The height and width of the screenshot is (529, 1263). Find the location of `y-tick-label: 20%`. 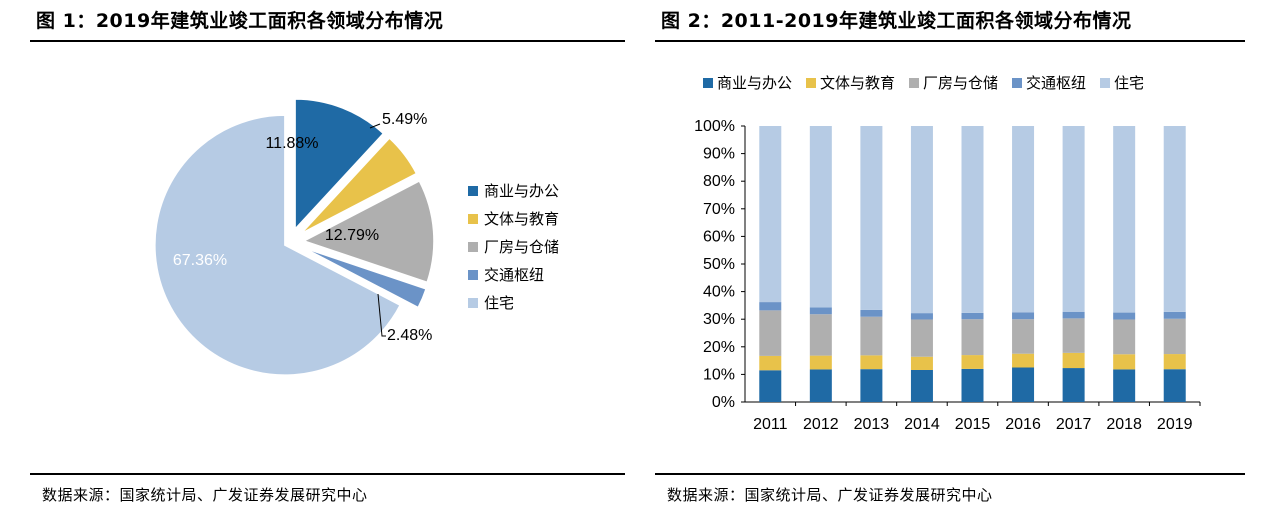

y-tick-label: 20% is located at coordinates (719, 347).